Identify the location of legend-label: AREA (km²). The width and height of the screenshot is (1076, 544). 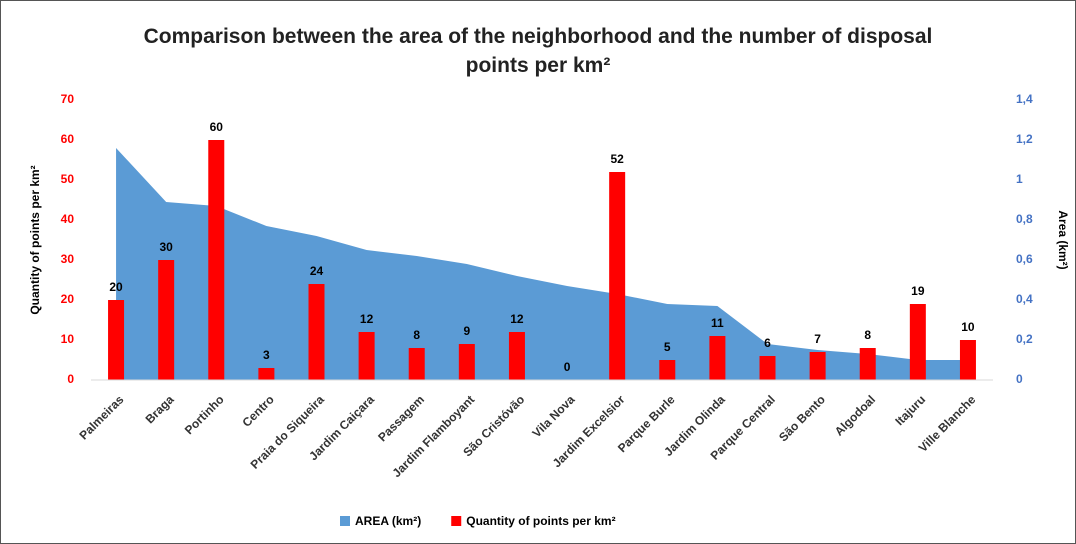
(388, 521).